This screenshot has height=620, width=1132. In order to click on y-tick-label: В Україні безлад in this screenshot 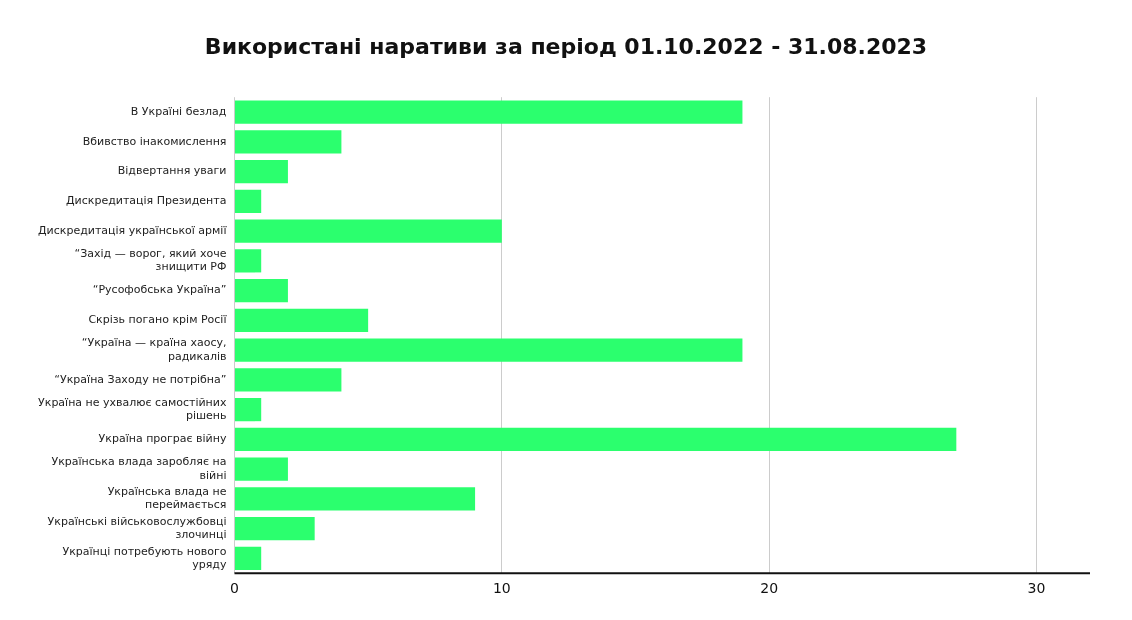, I will do `click(178, 111)`.